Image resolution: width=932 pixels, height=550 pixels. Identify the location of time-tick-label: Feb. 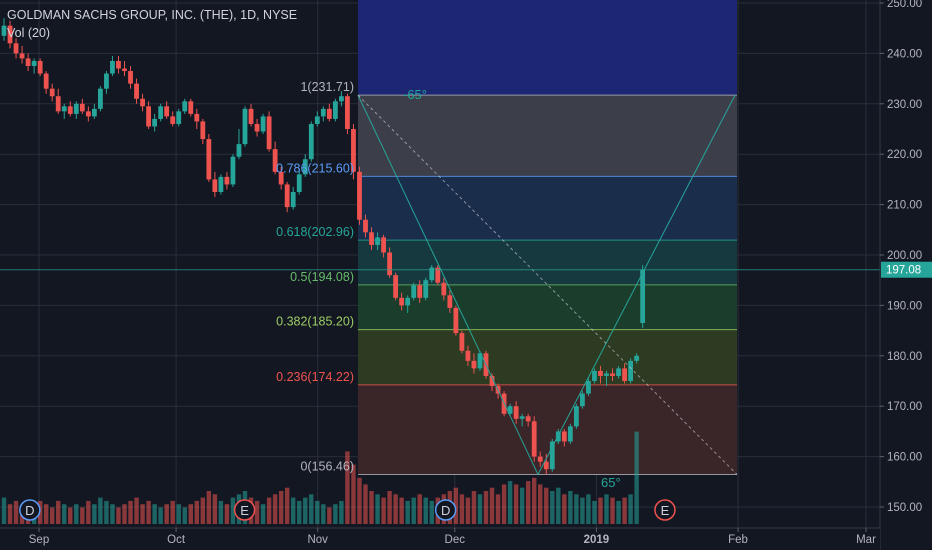
(738, 540).